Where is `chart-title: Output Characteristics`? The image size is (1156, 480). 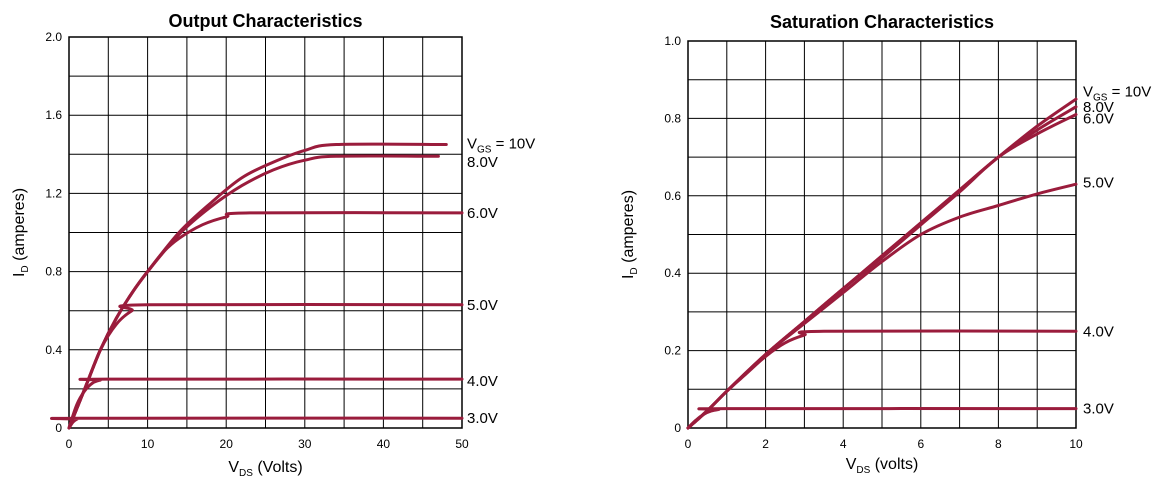
chart-title: Output Characteristics is located at coordinates (265, 21).